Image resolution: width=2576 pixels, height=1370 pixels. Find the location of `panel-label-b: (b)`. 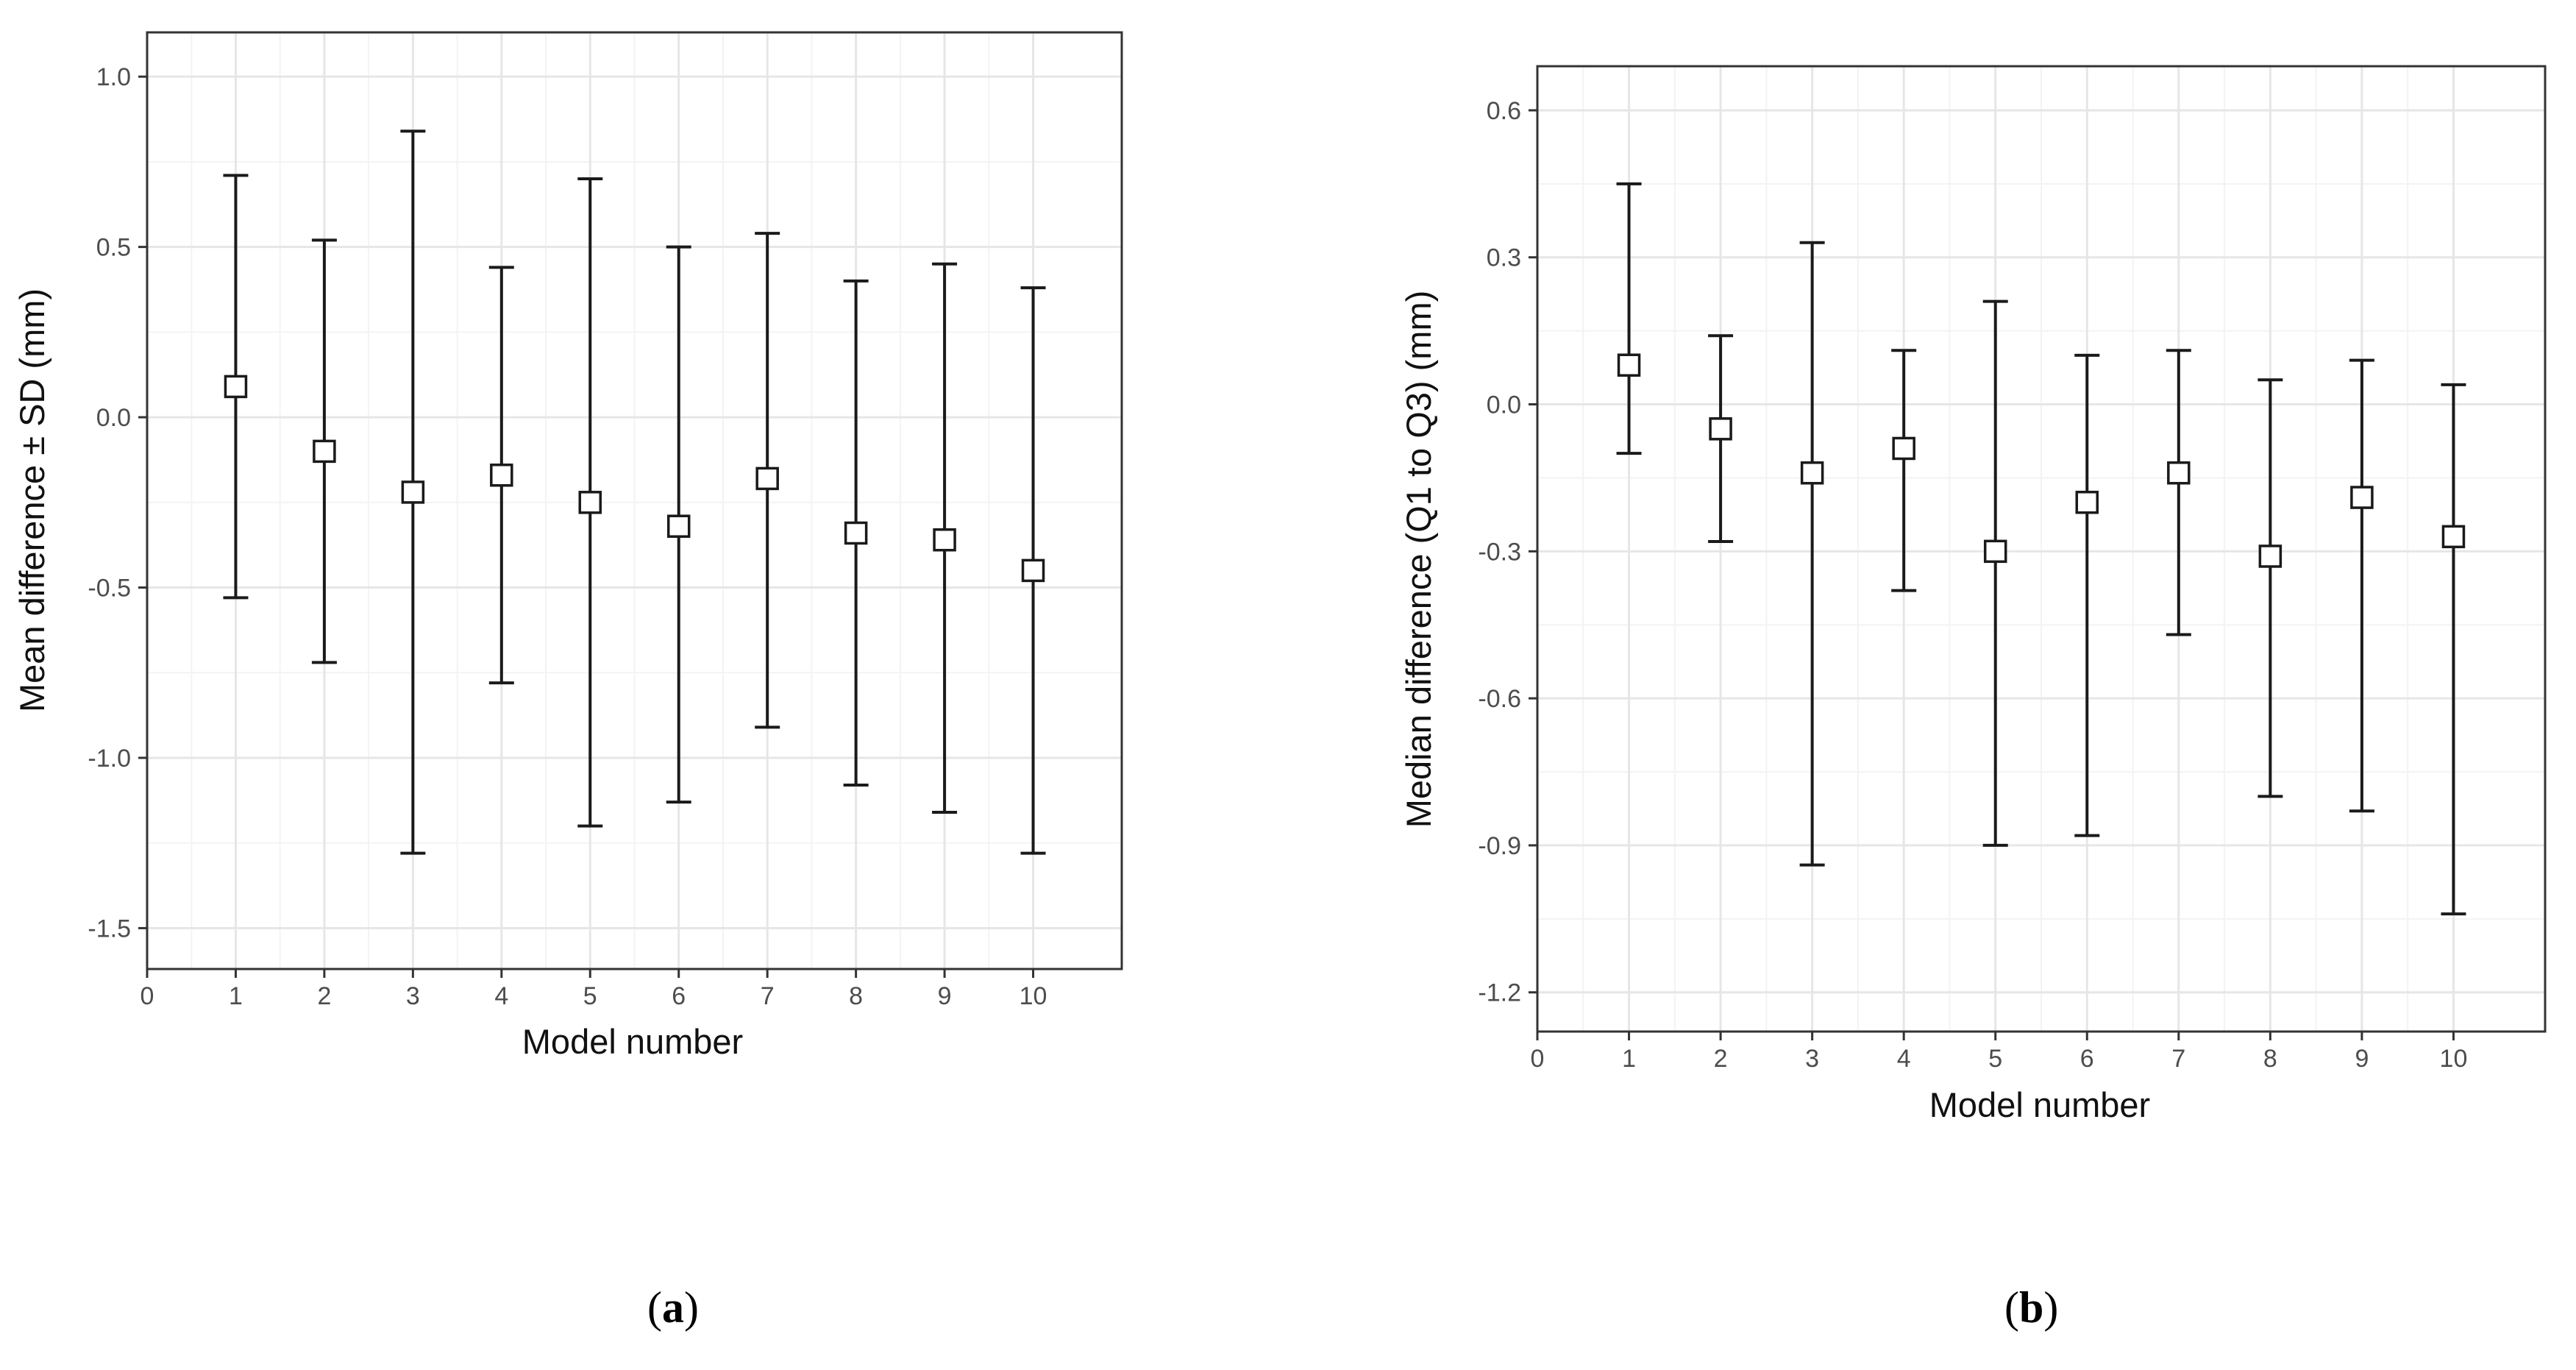

panel-label-b: (b) is located at coordinates (2031, 1307).